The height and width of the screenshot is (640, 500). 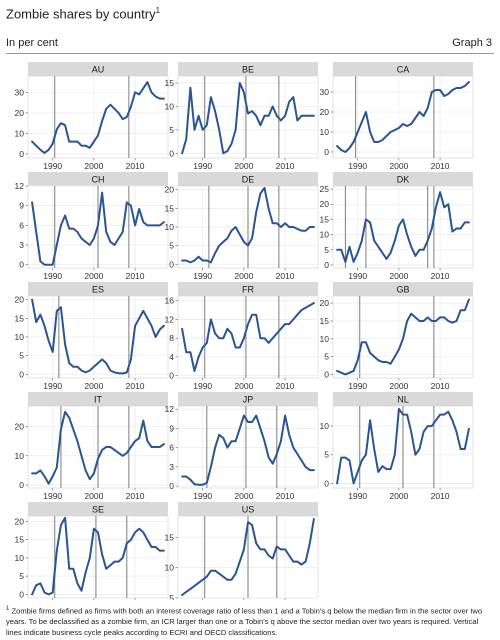 What do you see at coordinates (21, 245) in the screenshot?
I see `tick-label-y: 3` at bounding box center [21, 245].